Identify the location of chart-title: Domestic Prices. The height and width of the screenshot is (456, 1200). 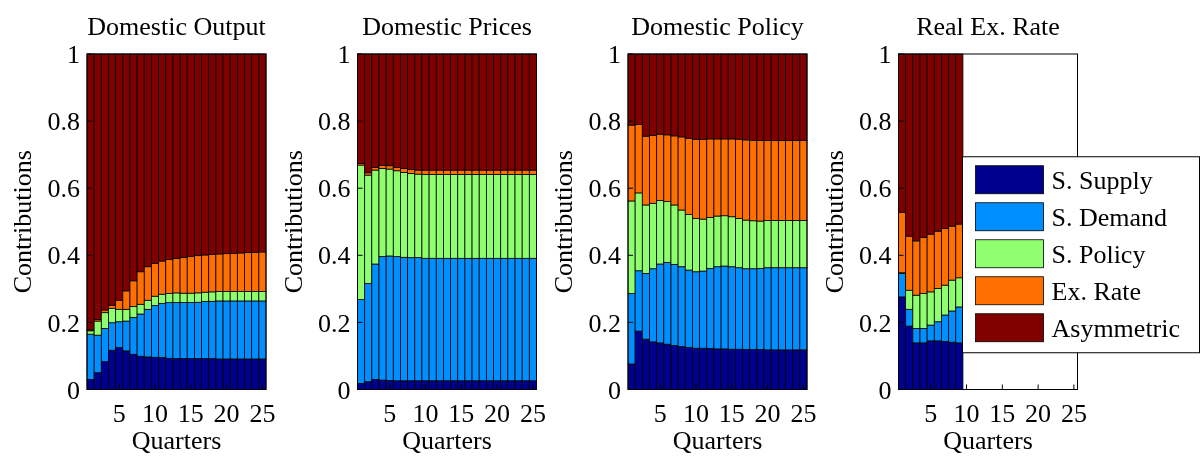
(447, 27).